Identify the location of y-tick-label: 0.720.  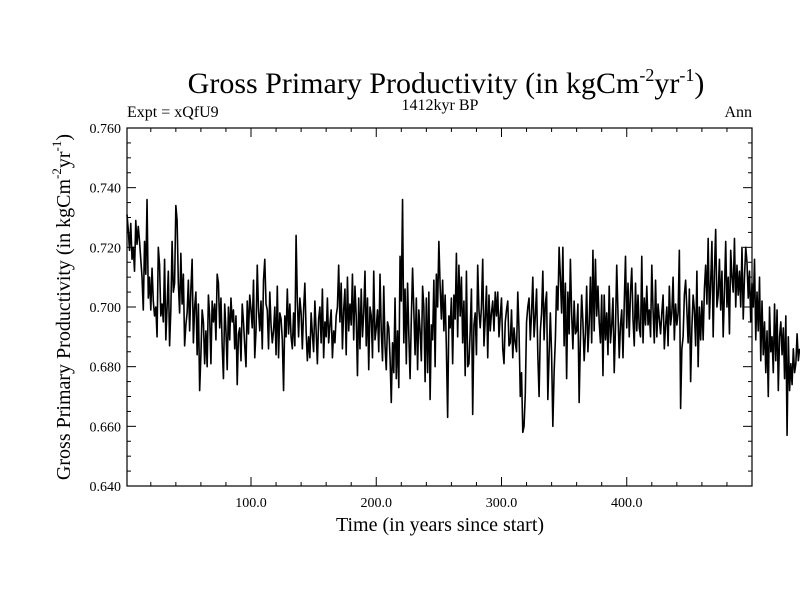
(106, 248).